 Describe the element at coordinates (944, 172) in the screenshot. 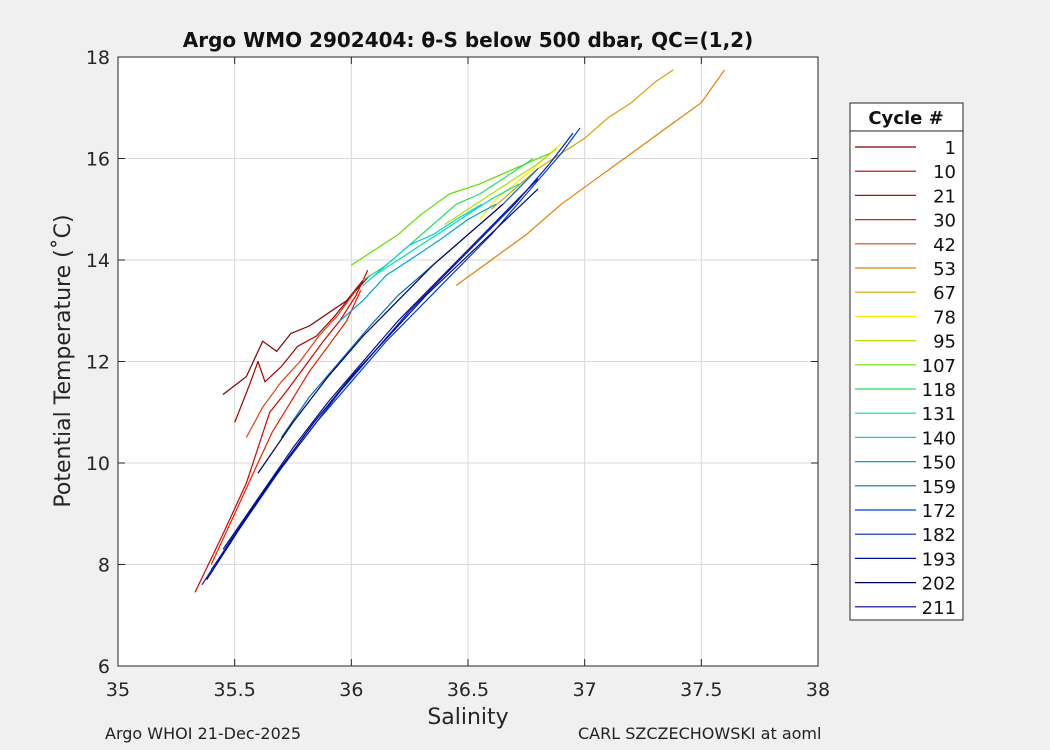

I see `legend-label-cycle-10: 10` at that location.